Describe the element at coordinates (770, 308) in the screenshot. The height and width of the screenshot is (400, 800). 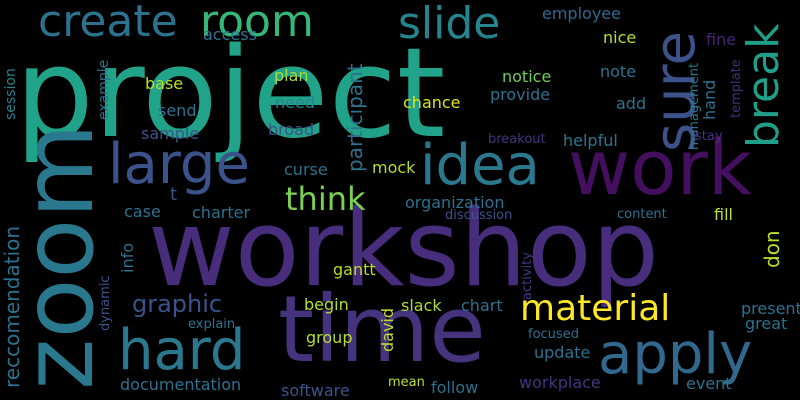
I see `word: present` at that location.